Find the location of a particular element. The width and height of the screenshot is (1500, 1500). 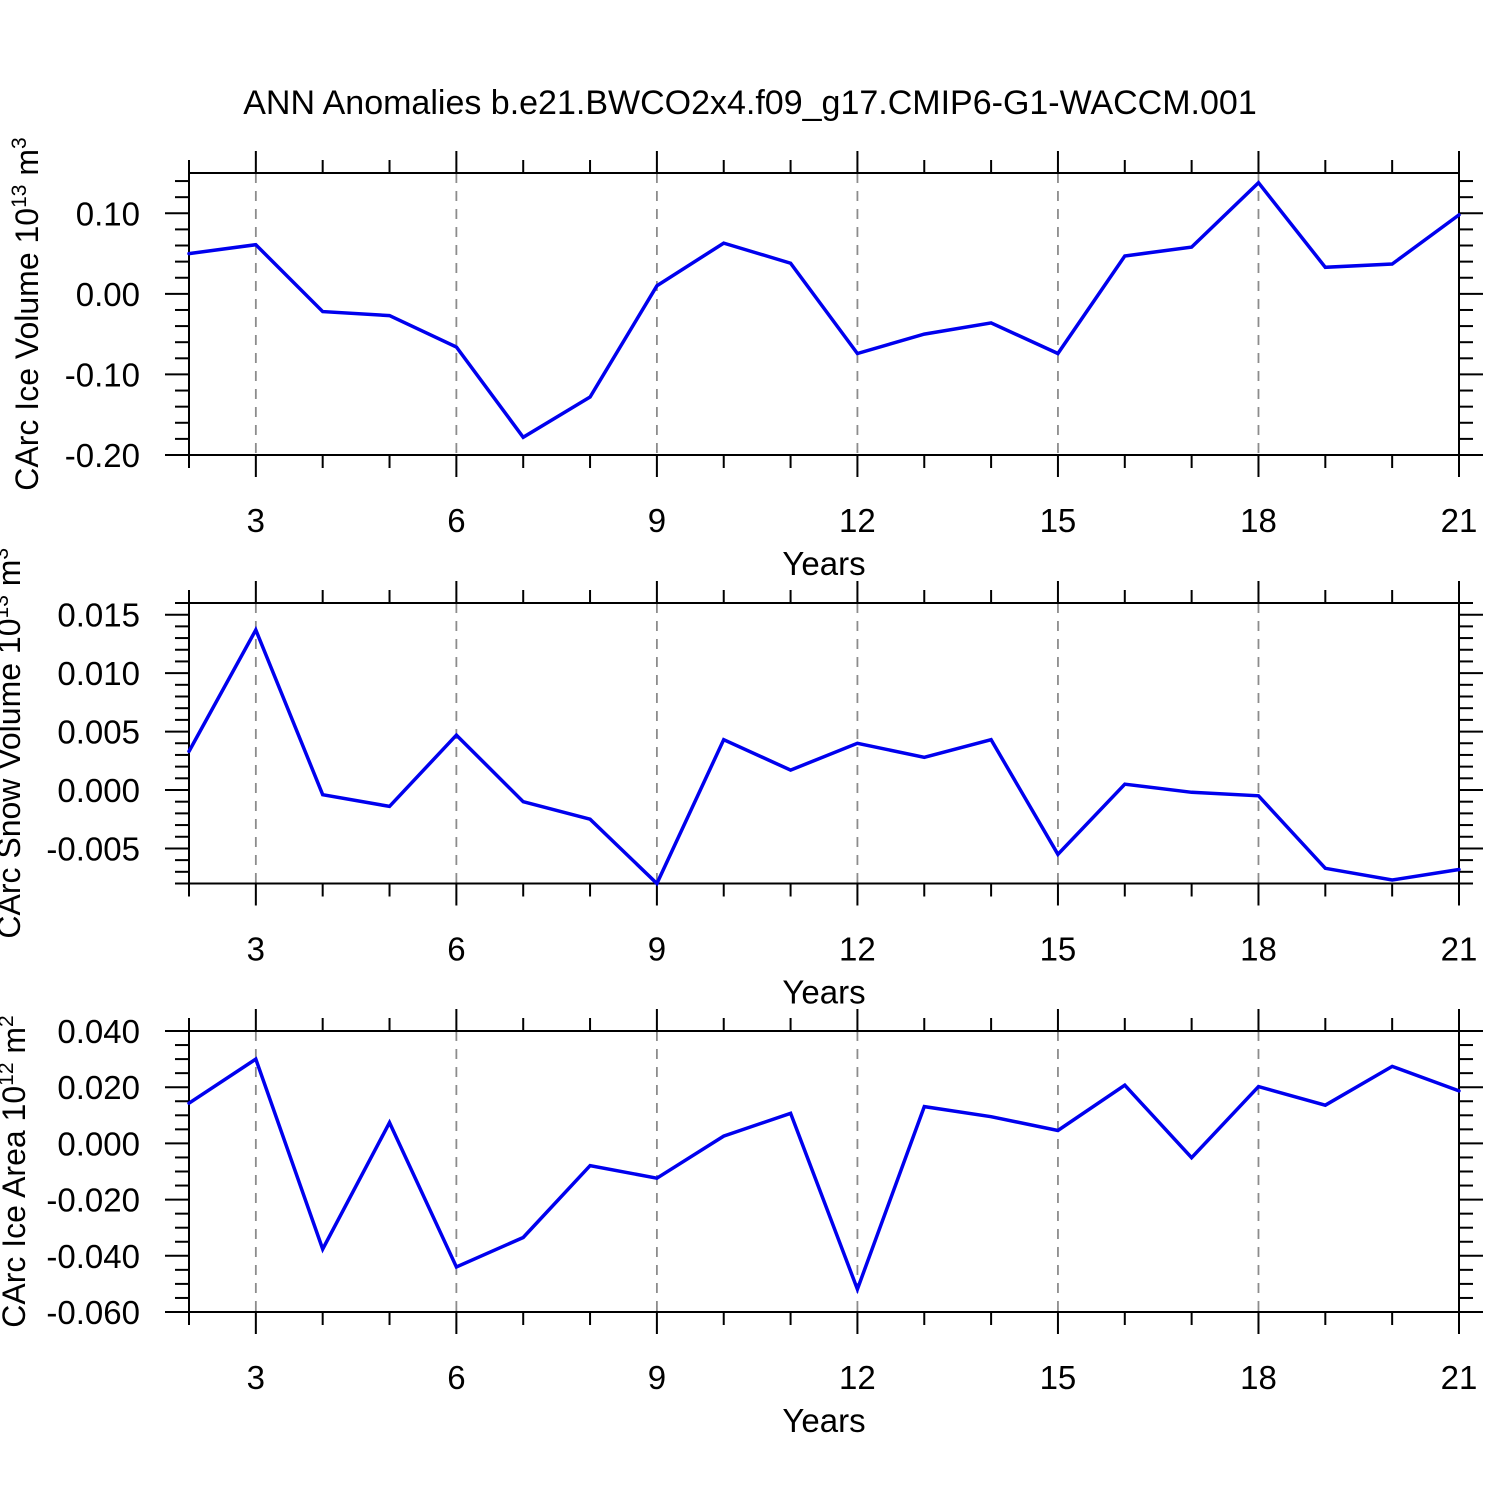

y-tick-label: 0.015 is located at coordinates (98, 615).